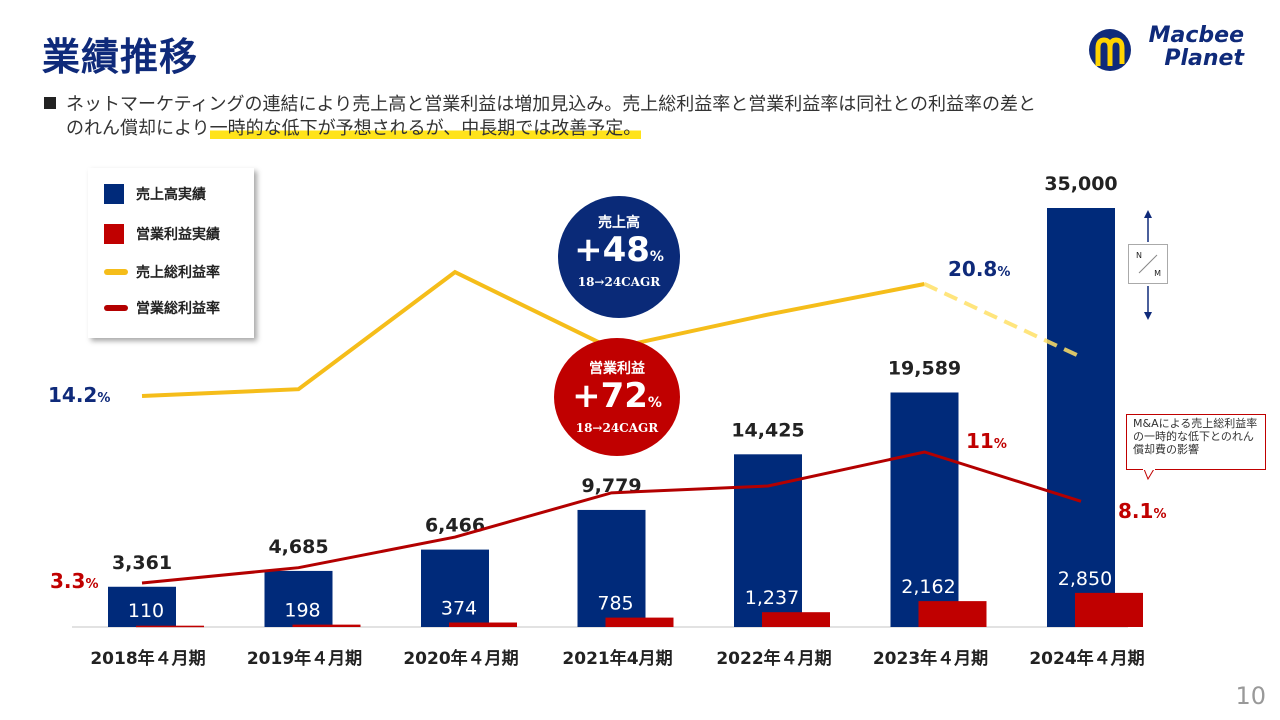 The height and width of the screenshot is (720, 1280). Describe the element at coordinates (1157, 273) in the screenshot. I see `nm-bottom: M` at that location.